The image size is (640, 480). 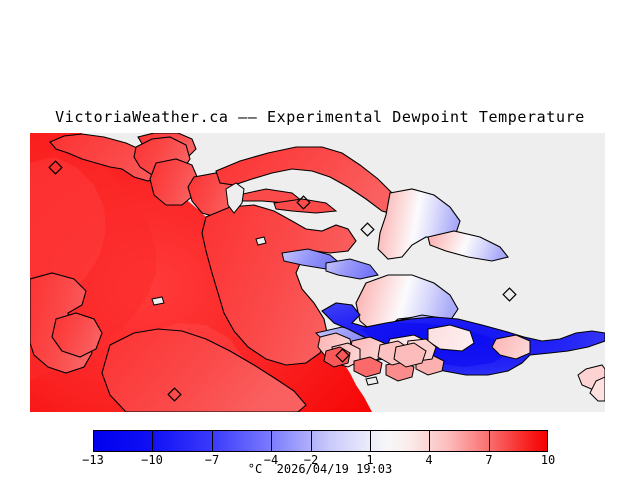 I want to click on colorbar: −13 −10 −7 −4 −2 1 4 7 10, so click(x=318, y=448).